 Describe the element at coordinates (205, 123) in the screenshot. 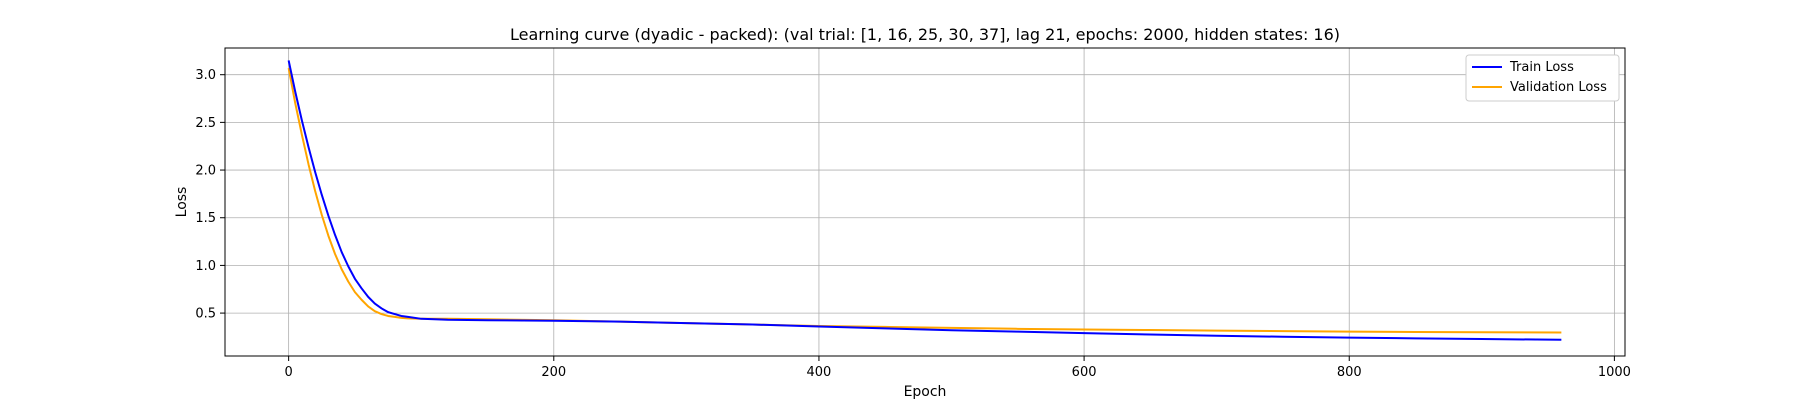

I see `y-tick-label: 2.5` at that location.